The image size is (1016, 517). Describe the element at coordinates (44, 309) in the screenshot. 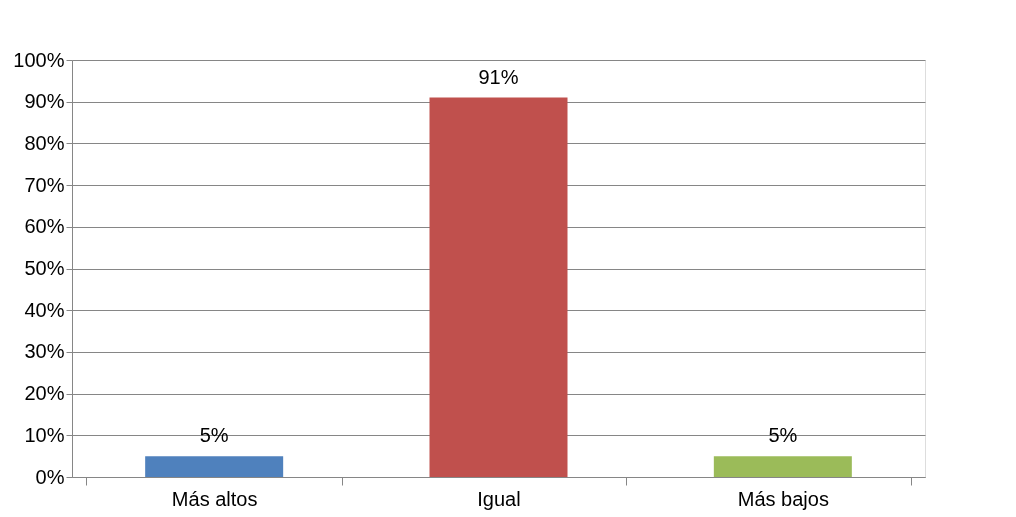

I see `y-tick-label: 40%` at that location.